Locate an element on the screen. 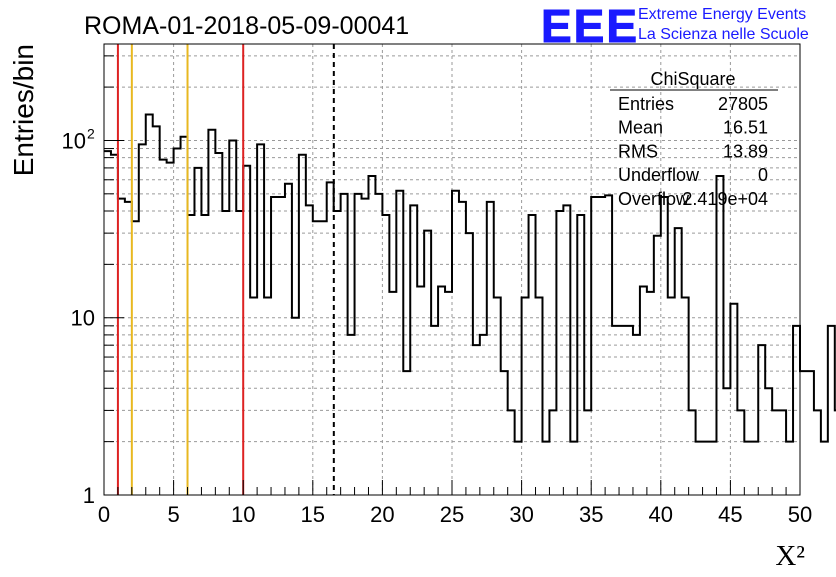  x-tick-label: 0 is located at coordinates (104, 514).